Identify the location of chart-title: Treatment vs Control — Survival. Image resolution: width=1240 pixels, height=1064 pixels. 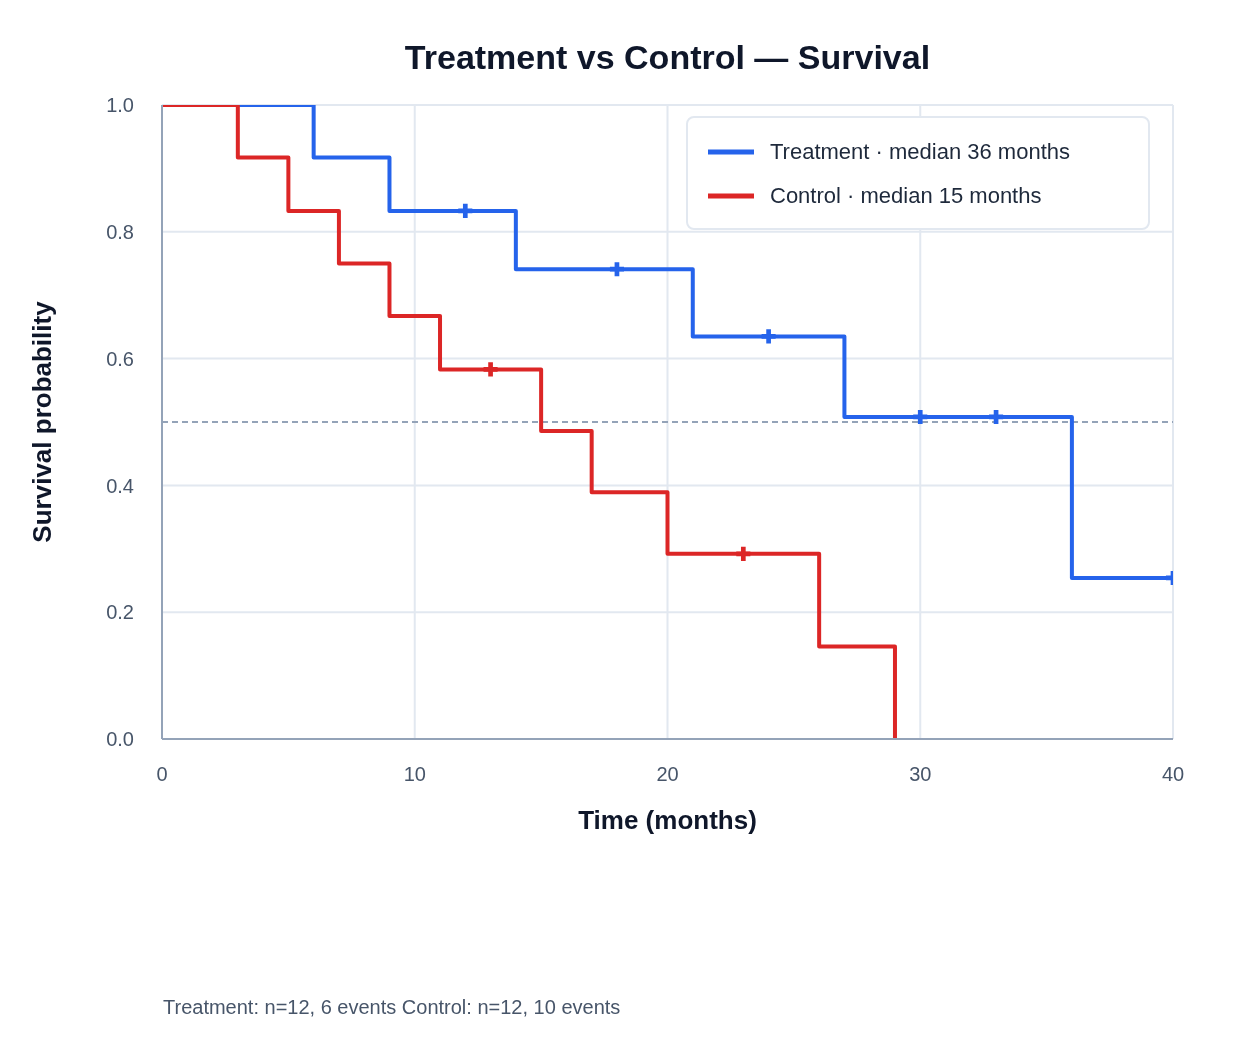
(667, 57).